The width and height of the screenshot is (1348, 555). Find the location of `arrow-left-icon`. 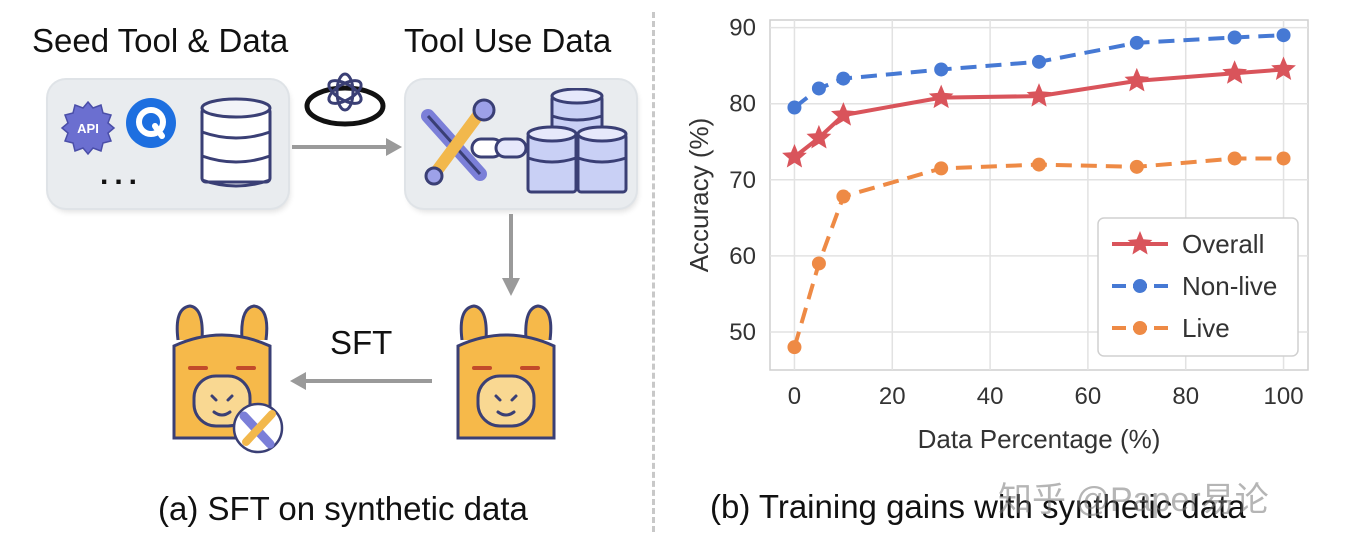

arrow-left-icon is located at coordinates (361, 381).